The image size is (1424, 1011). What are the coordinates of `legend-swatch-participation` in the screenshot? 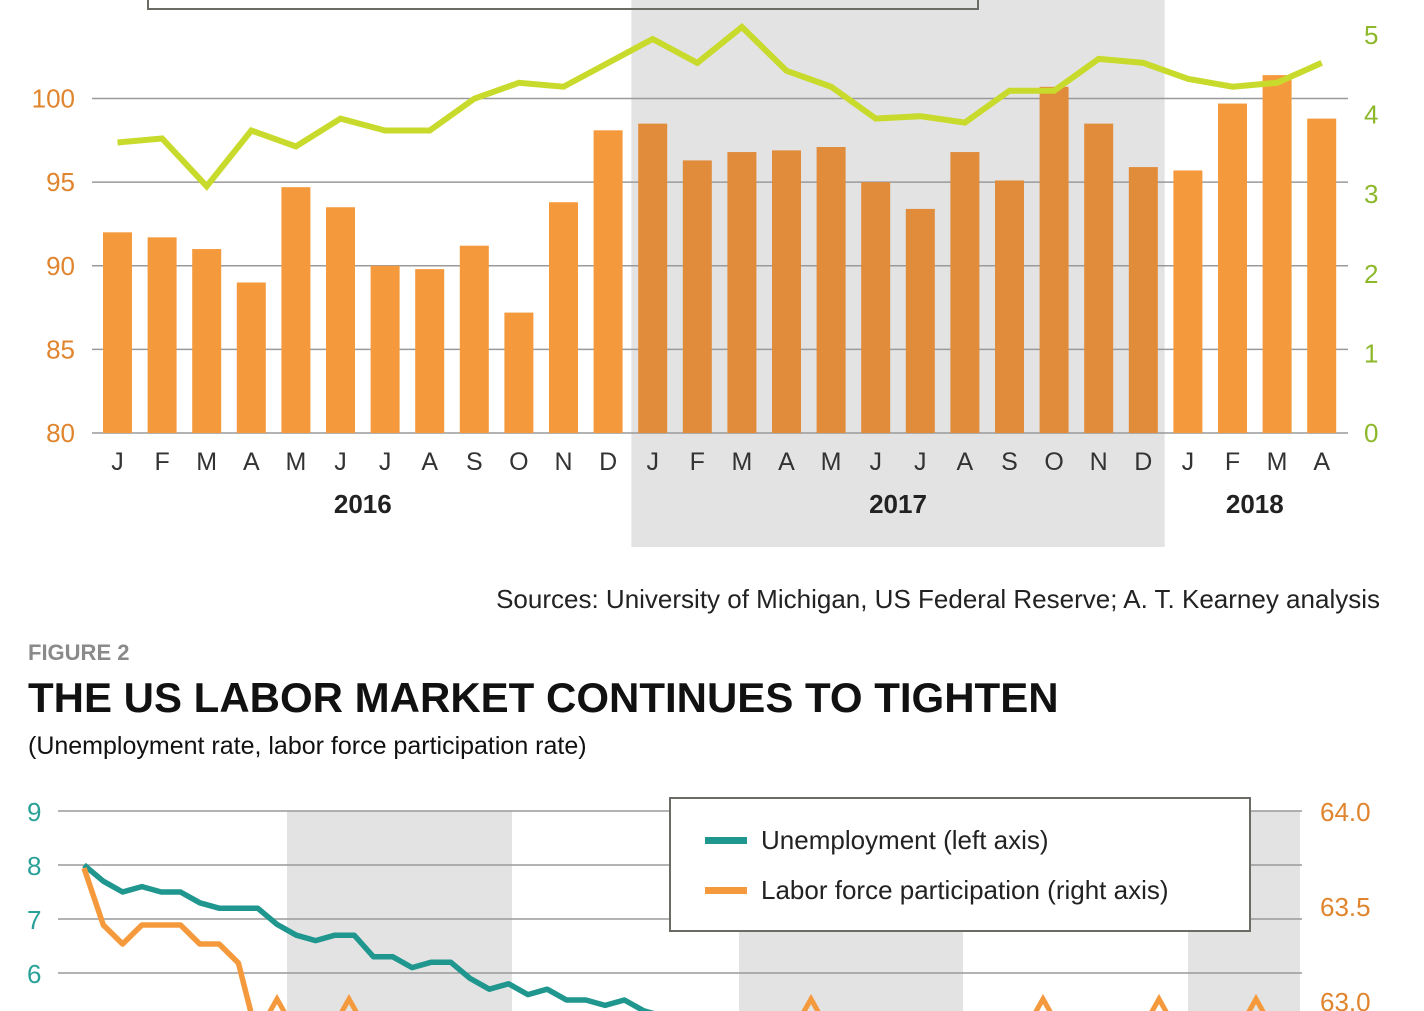 It's located at (726, 890).